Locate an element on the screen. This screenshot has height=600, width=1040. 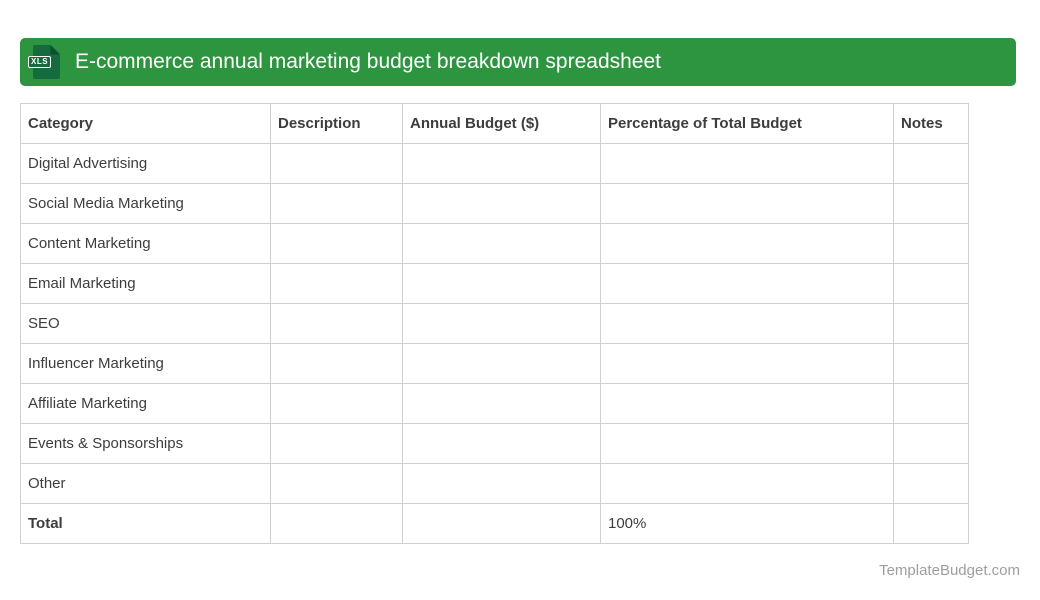
total-row: Total 100% is located at coordinates (494, 523).